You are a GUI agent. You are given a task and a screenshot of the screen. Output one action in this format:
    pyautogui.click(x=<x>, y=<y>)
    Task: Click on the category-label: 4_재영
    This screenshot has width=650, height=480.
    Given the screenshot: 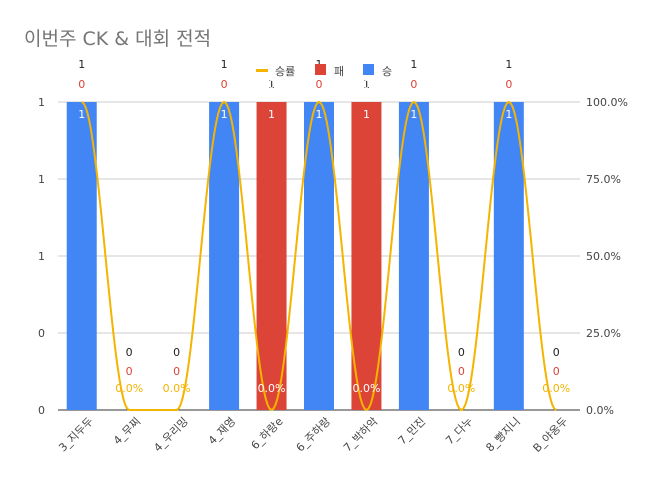 What is the action you would take?
    pyautogui.click(x=222, y=431)
    